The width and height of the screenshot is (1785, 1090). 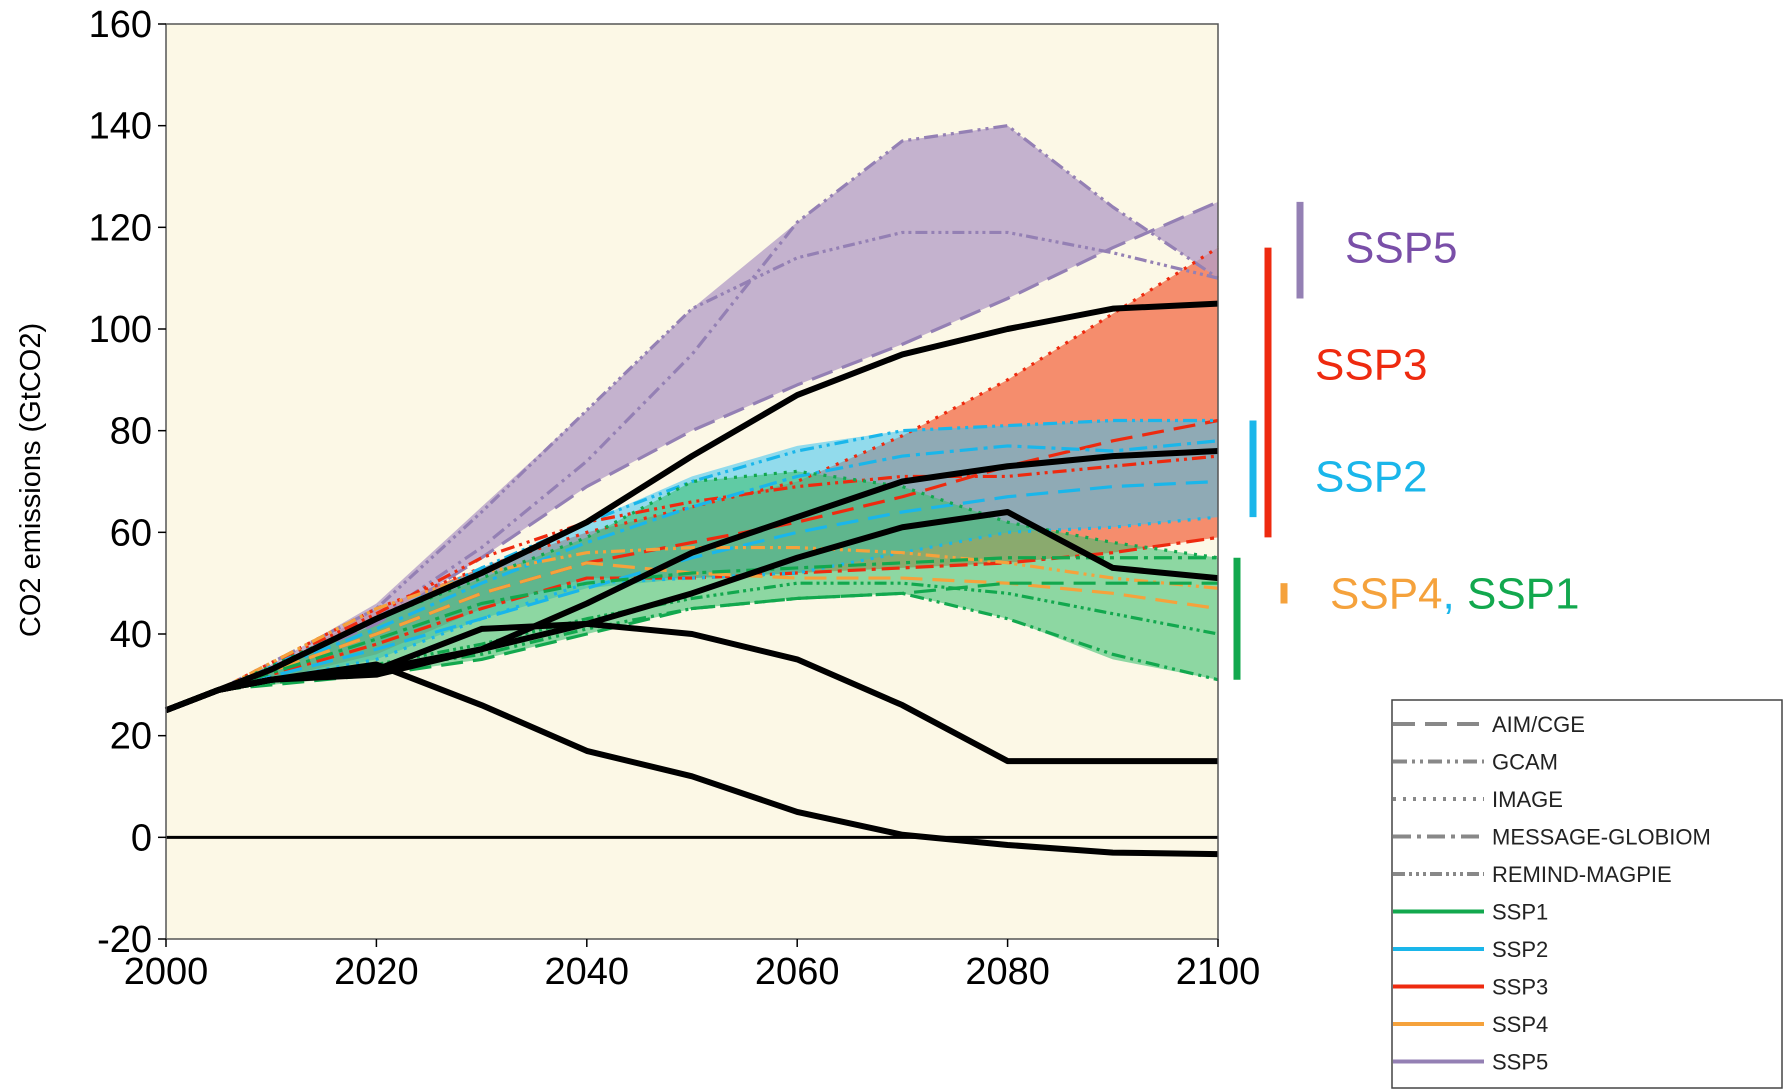 I want to click on legend-label: SSP1, so click(x=1520, y=912).